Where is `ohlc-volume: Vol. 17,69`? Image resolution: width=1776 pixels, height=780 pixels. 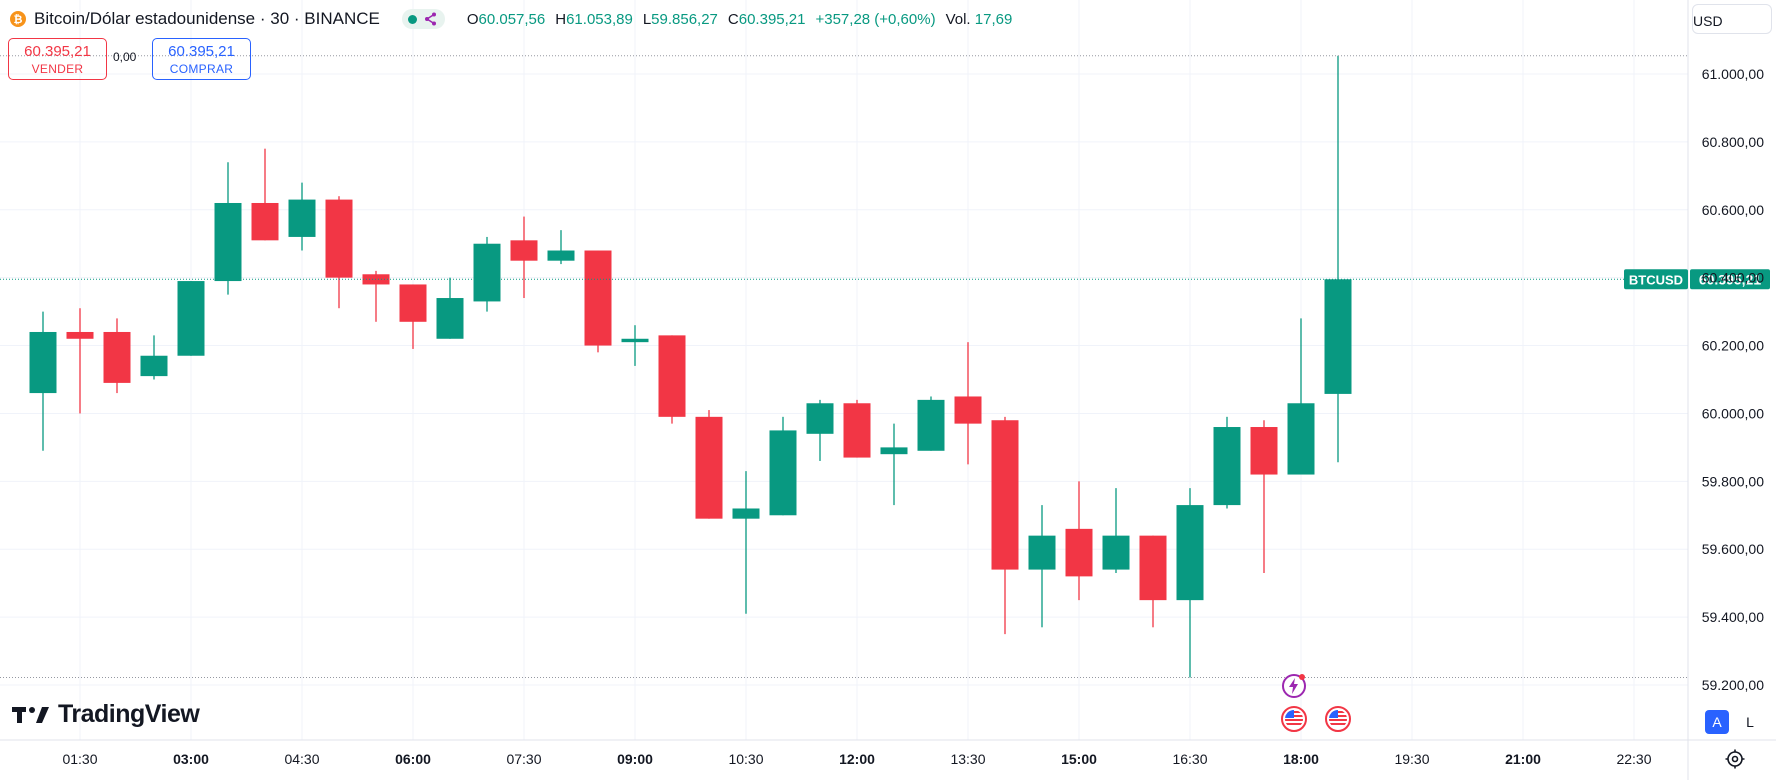
ohlc-volume: Vol. 17,69 is located at coordinates (979, 19).